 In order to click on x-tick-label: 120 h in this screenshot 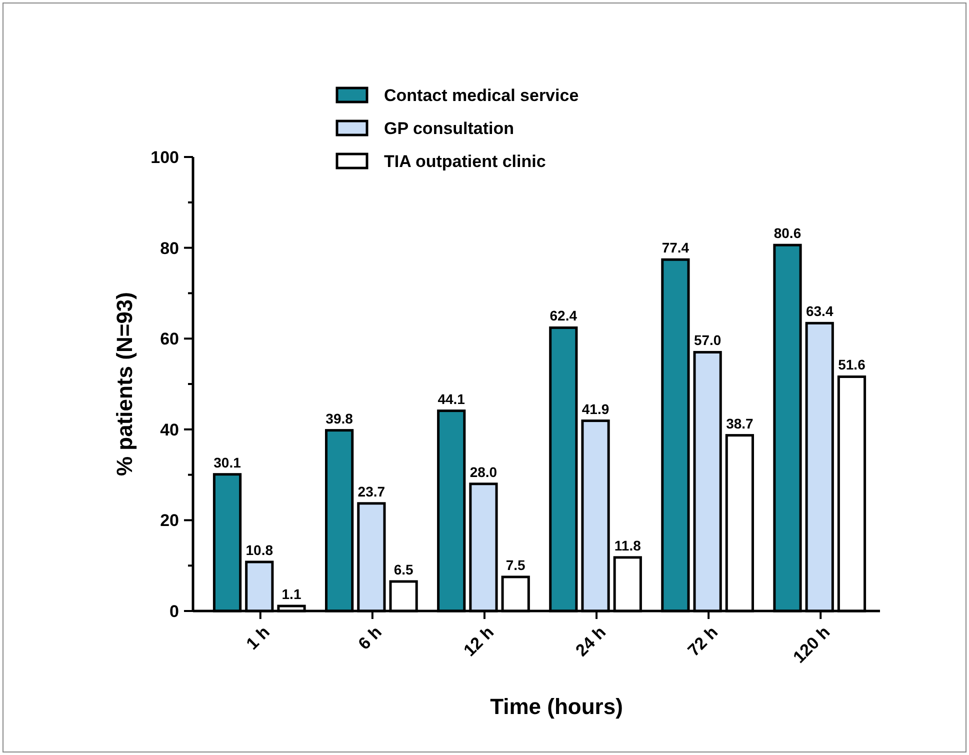, I will do `click(811, 644)`.